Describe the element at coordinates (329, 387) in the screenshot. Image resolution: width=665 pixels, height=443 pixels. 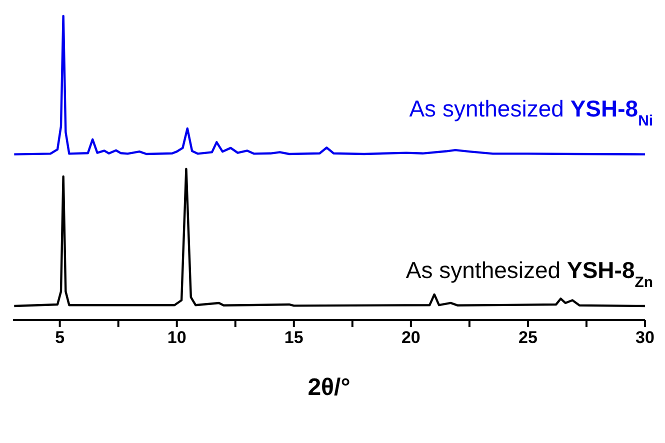
I see `x-axis-title: 2θ/°` at that location.